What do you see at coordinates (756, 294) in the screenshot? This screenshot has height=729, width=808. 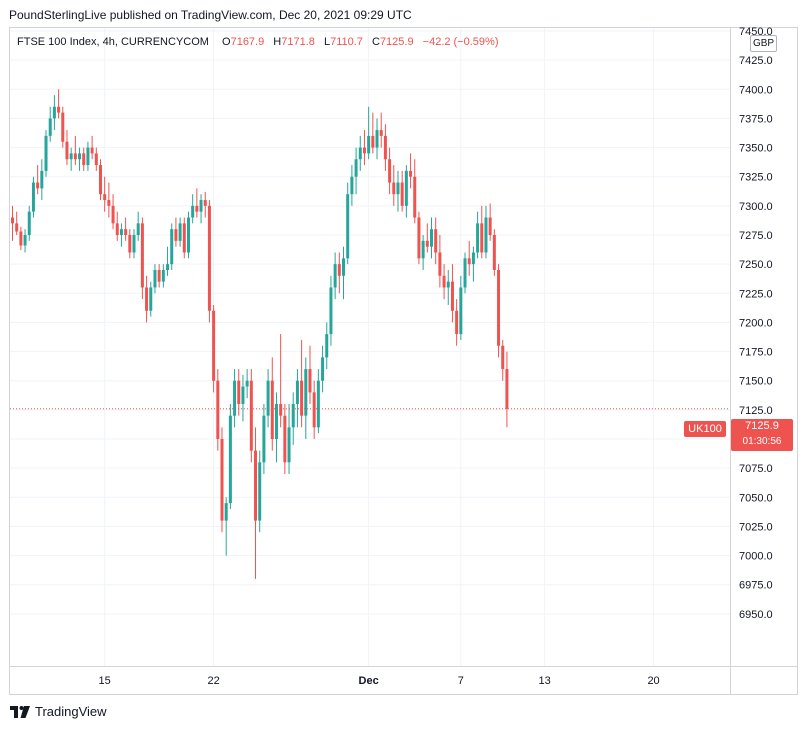 I see `price-axis-tick-label: 7225.0` at bounding box center [756, 294].